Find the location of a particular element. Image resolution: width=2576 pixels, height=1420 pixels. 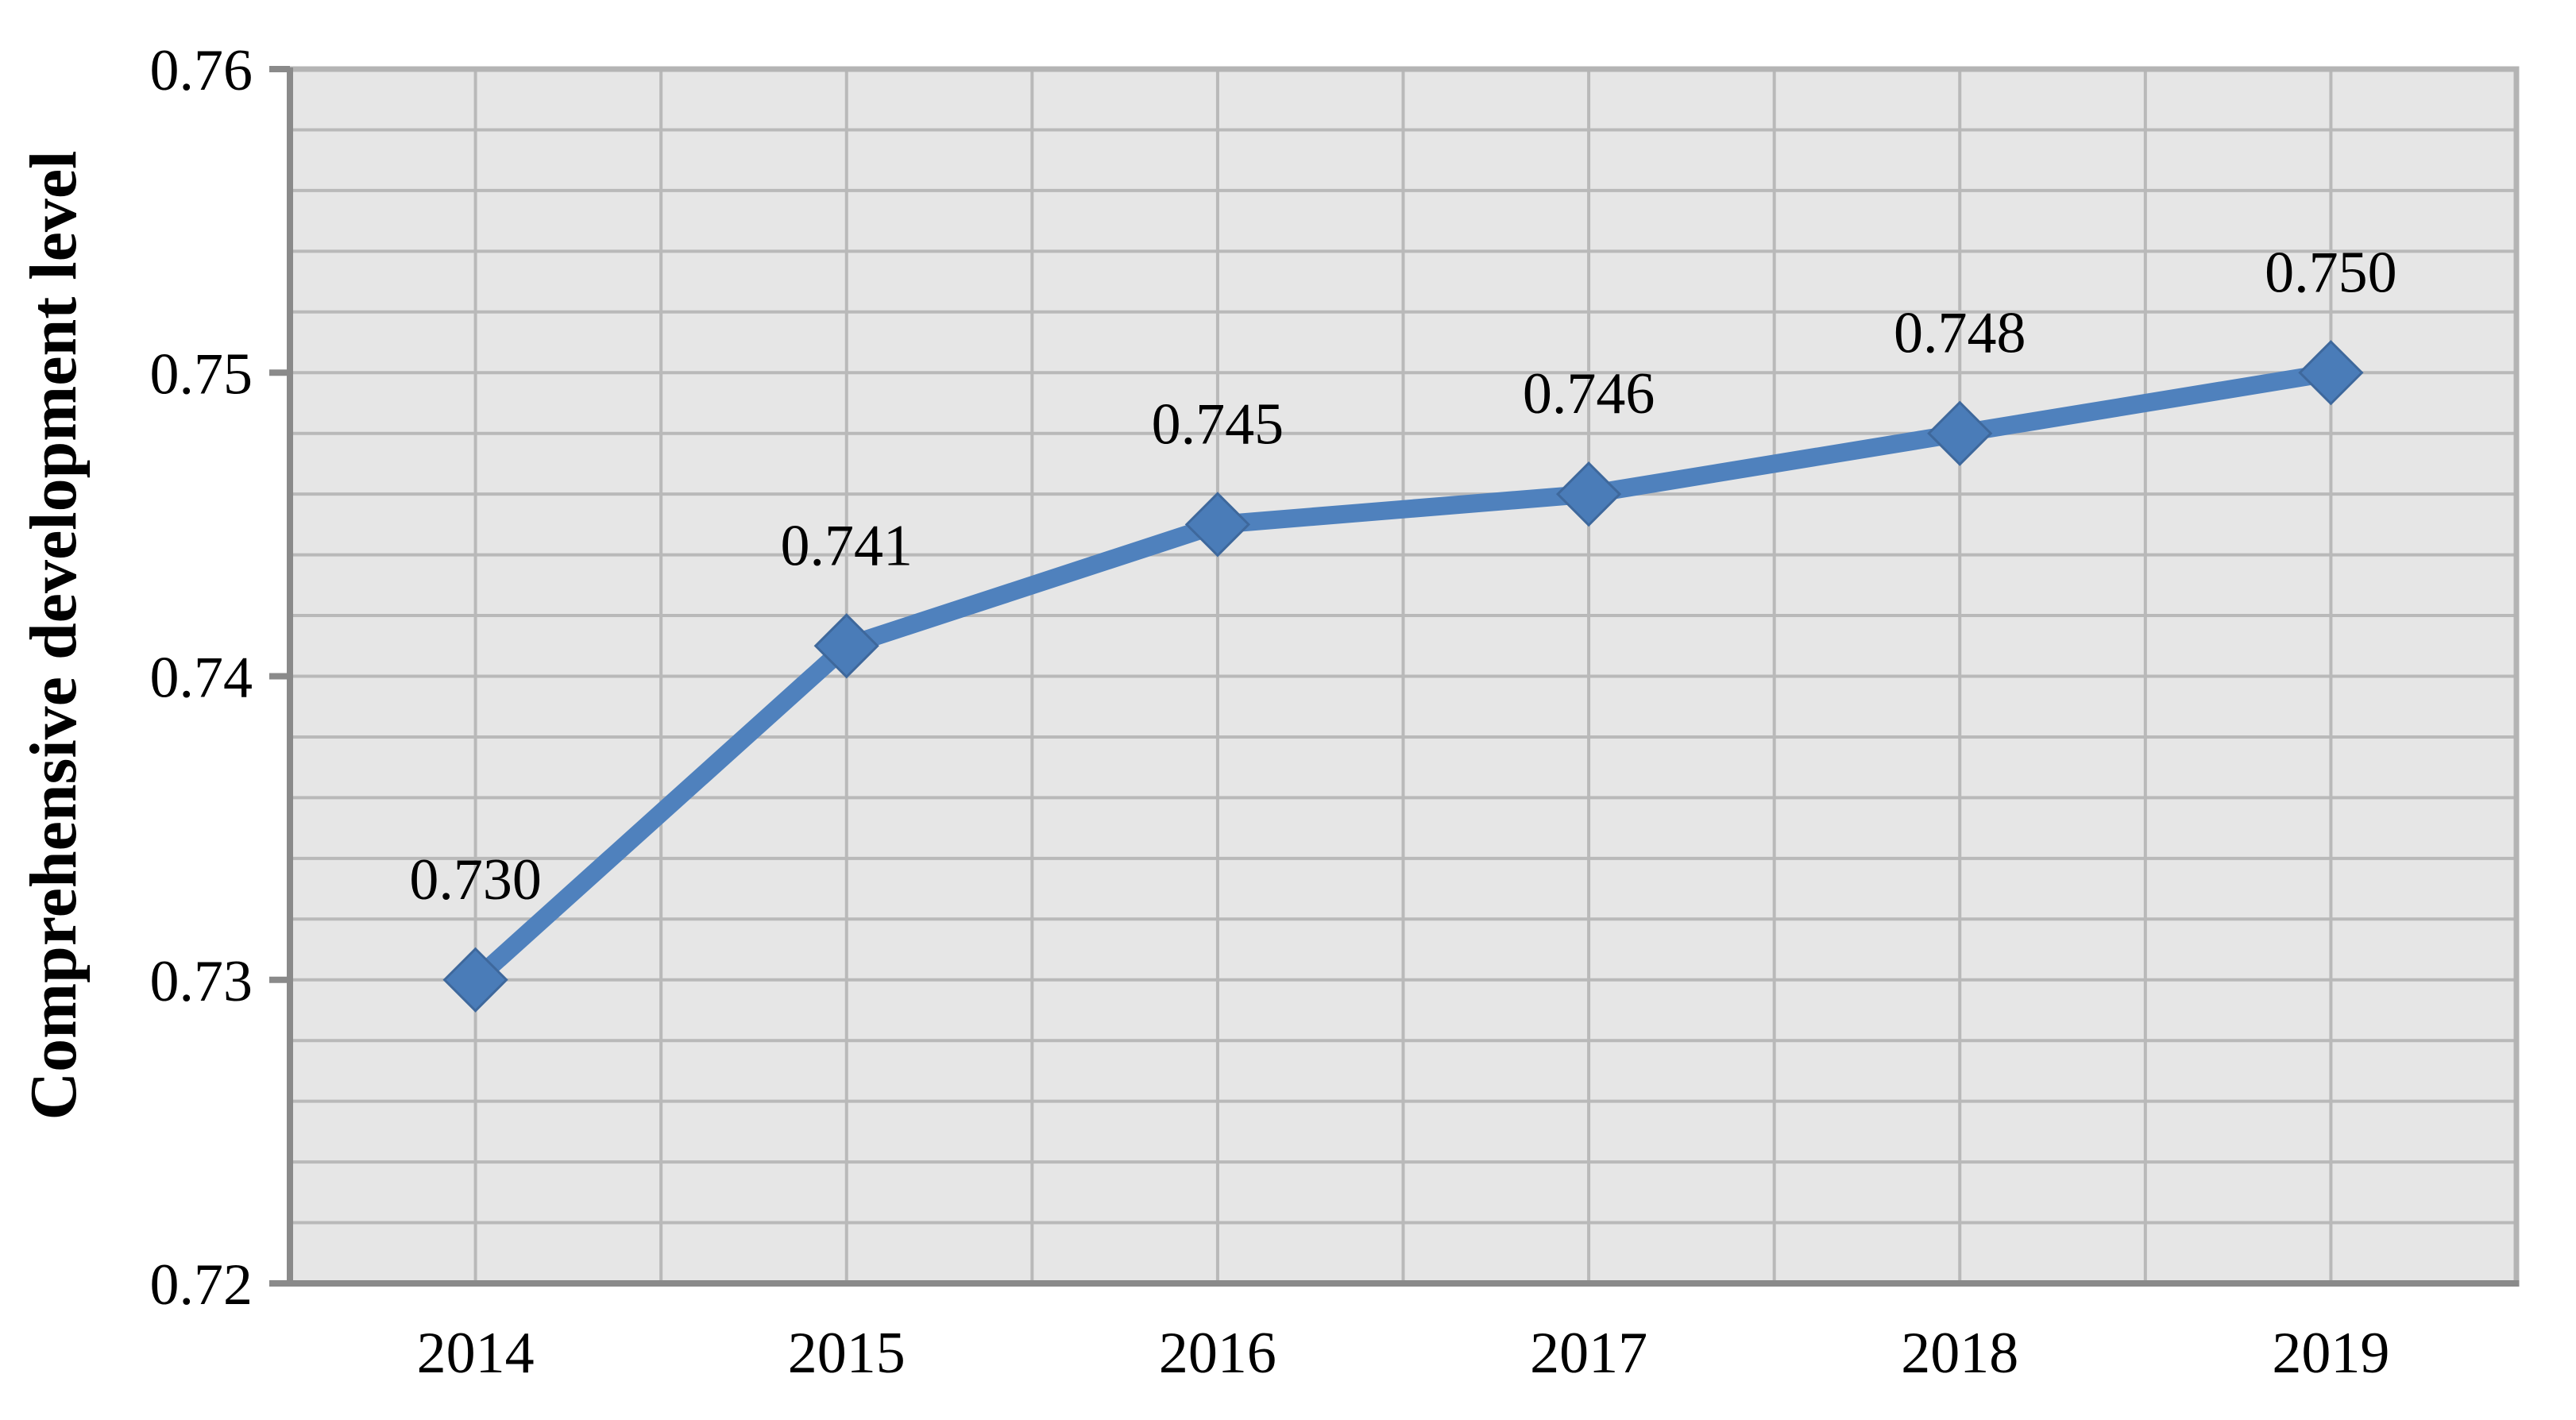

data-label: 0.741 is located at coordinates (847, 545).